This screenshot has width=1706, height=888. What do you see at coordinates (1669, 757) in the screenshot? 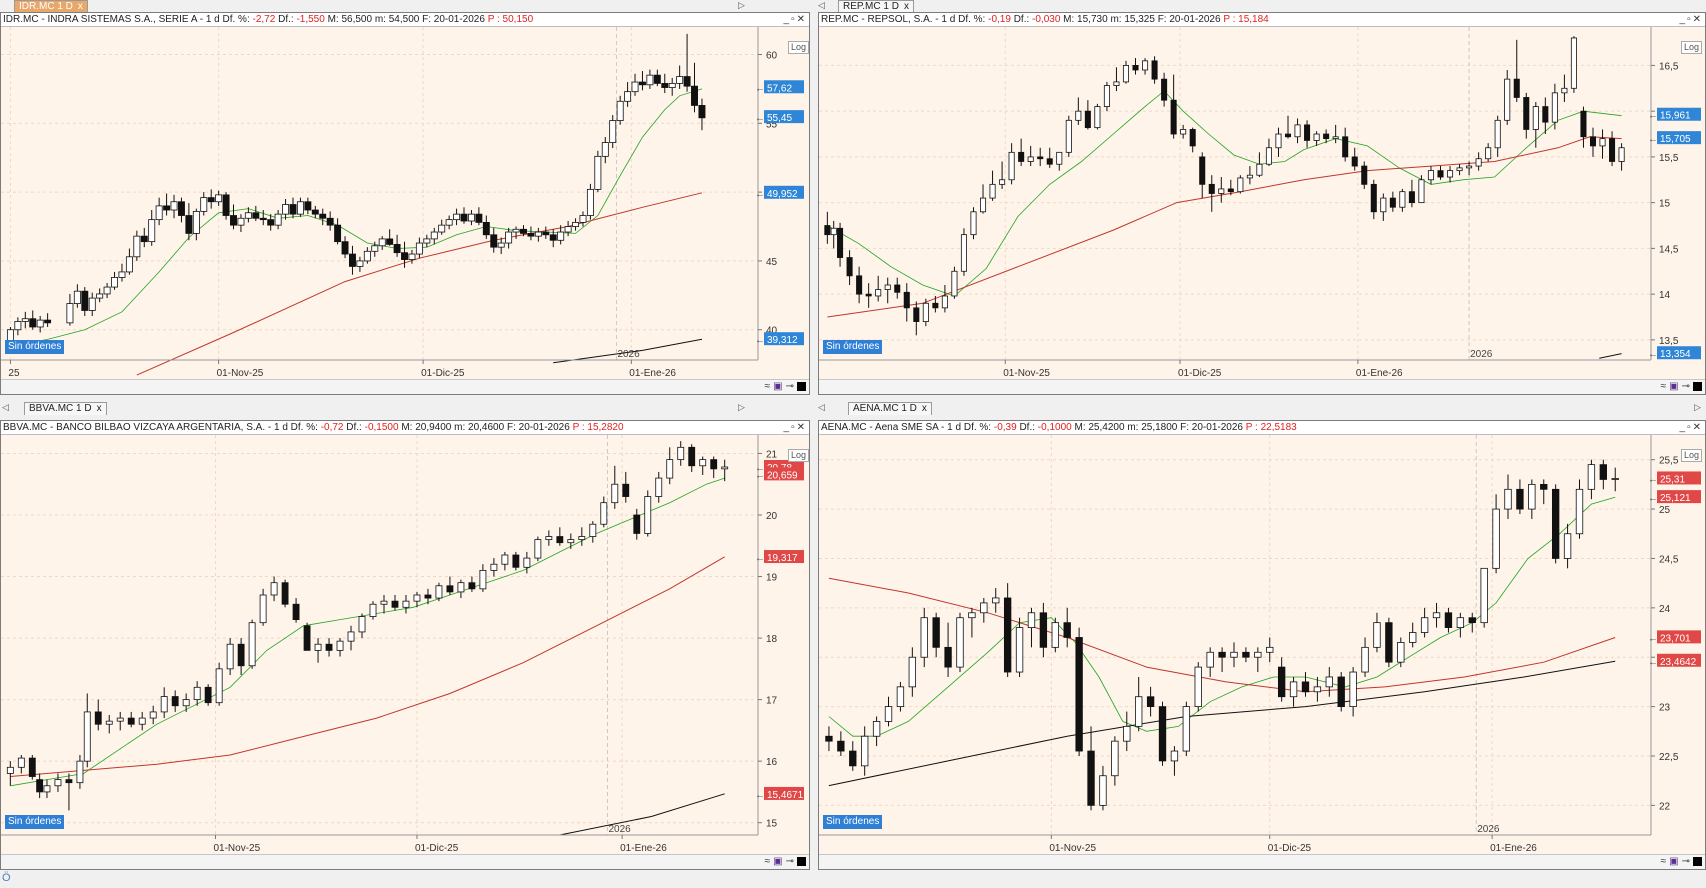
I see `y-tick-label: 22,5` at bounding box center [1669, 757].